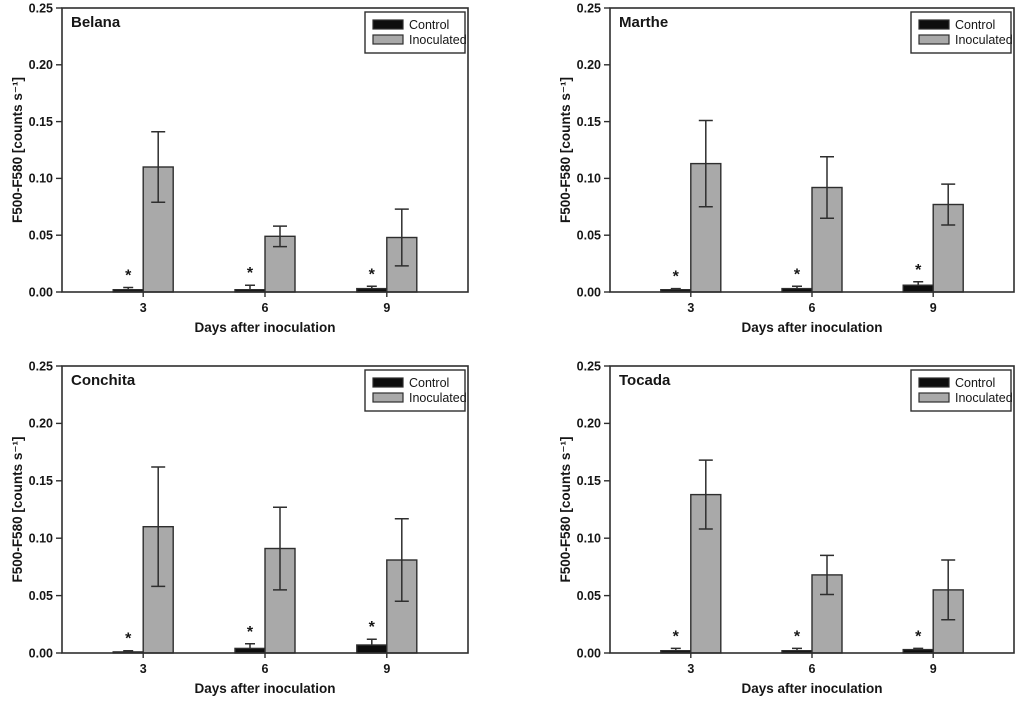 This screenshot has height=705, width=1024. I want to click on panel-title: Belana, so click(96, 22).